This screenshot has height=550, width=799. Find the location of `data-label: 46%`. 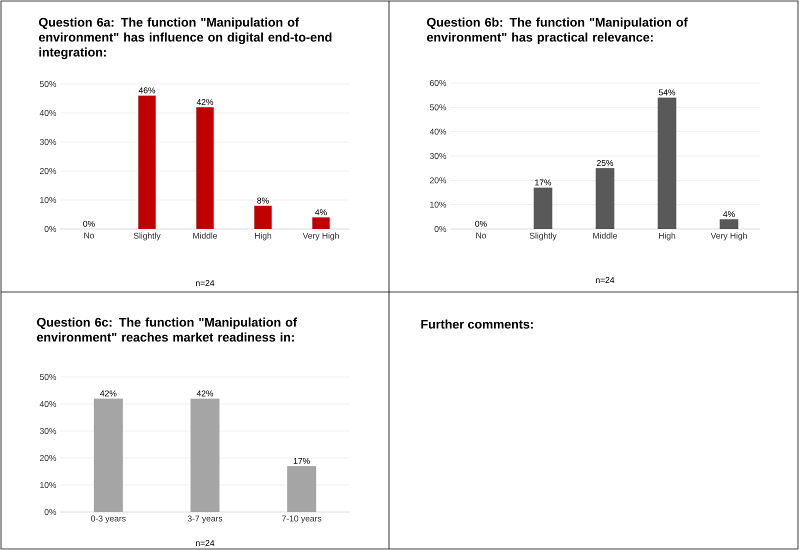

data-label: 46% is located at coordinates (147, 90).